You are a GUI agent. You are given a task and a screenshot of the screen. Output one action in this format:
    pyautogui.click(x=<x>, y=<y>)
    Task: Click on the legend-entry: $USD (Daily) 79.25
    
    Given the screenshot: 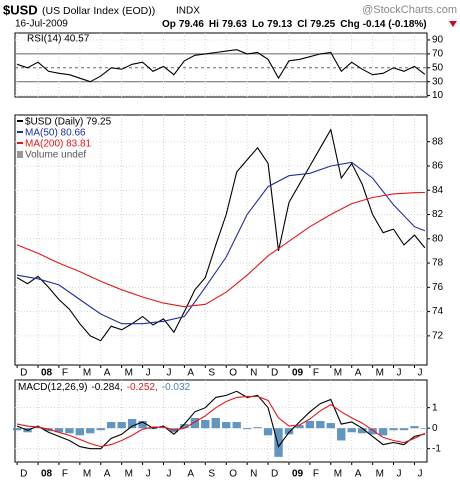 What is the action you would take?
    pyautogui.click(x=68, y=122)
    